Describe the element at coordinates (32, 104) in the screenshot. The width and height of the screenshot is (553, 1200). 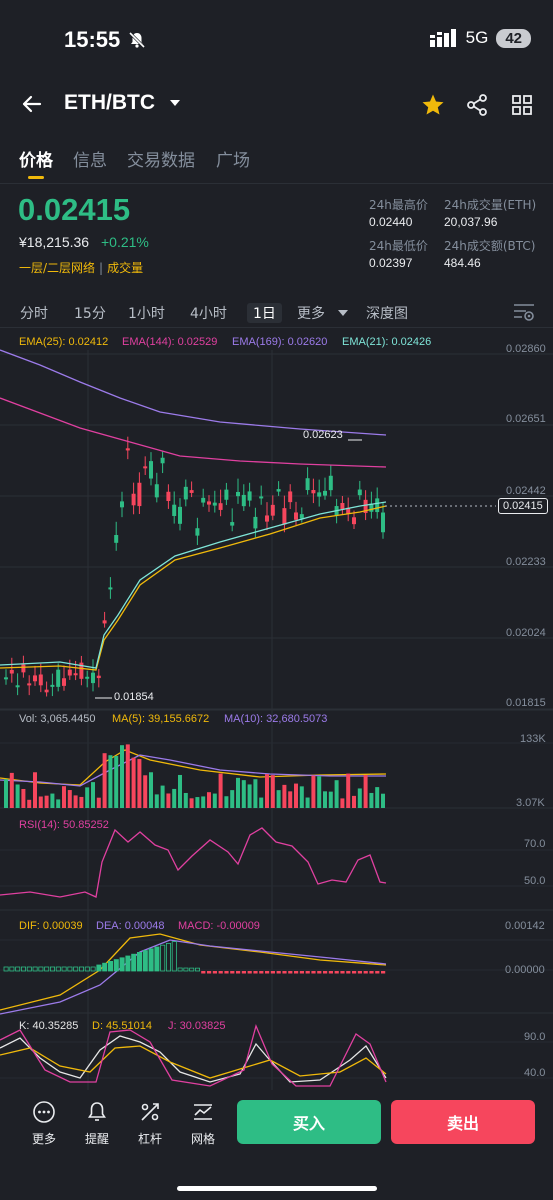
I see `back-arrow-icon` at that location.